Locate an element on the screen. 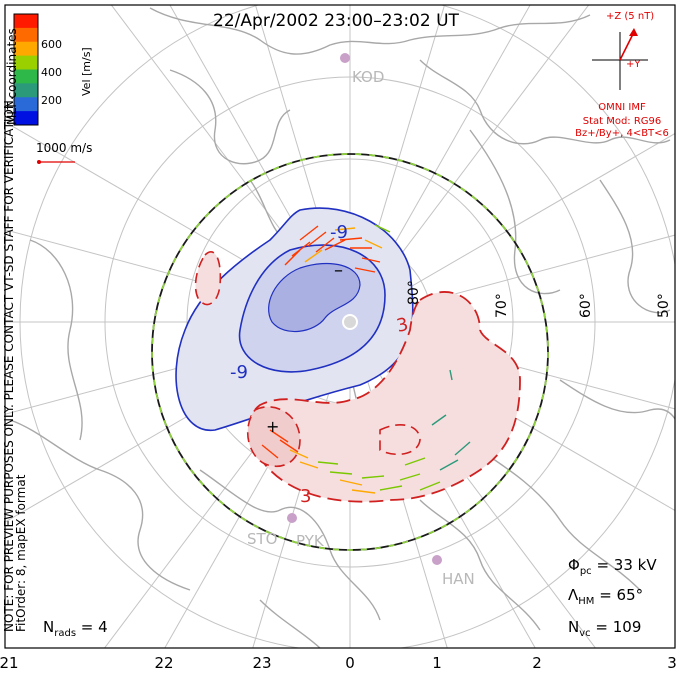 This screenshot has width=680, height=674. dusk-cell-inner is located at coordinates (314, 297).